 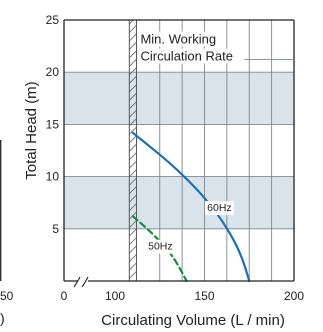 I want to click on min-flow-label-line: Min. Working, so click(x=178, y=39).